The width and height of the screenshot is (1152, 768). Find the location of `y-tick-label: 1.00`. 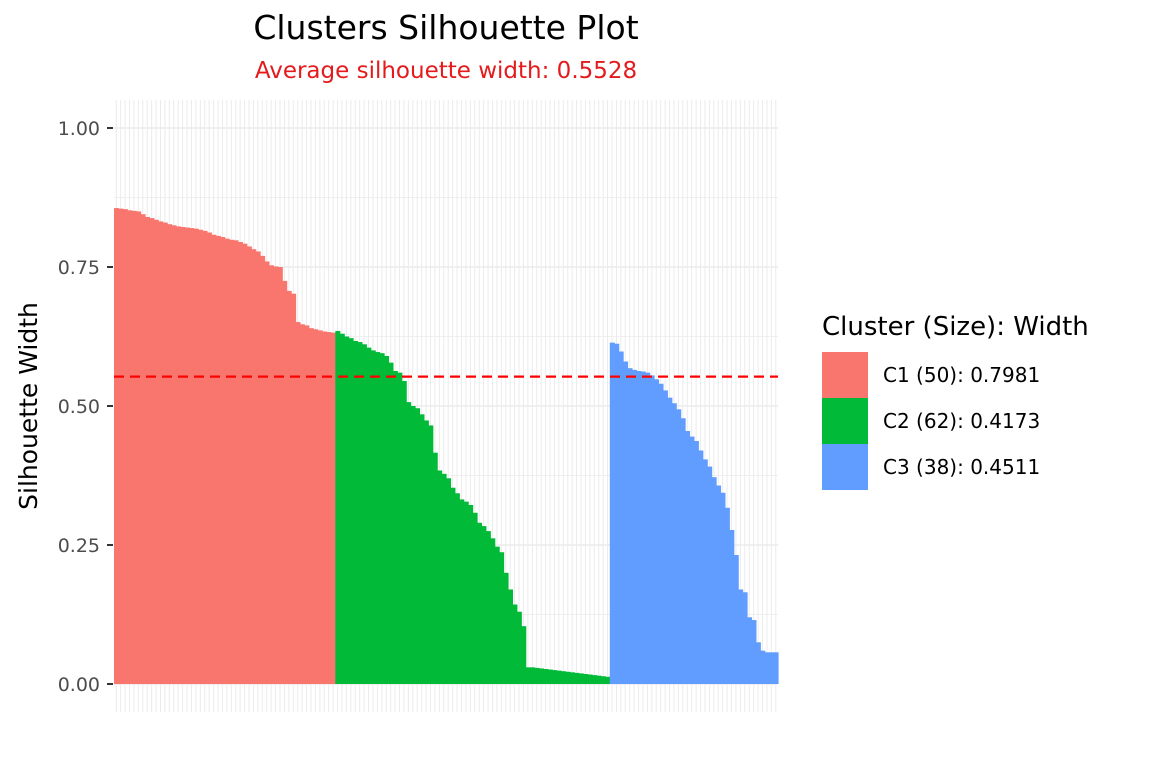

y-tick-label: 1.00 is located at coordinates (79, 129).